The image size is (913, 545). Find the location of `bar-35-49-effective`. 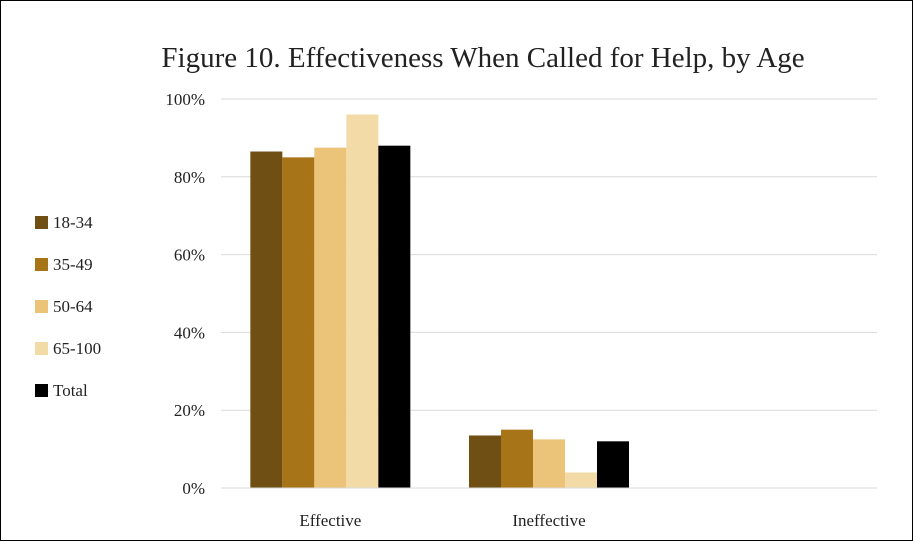

bar-35-49-effective is located at coordinates (298, 322).